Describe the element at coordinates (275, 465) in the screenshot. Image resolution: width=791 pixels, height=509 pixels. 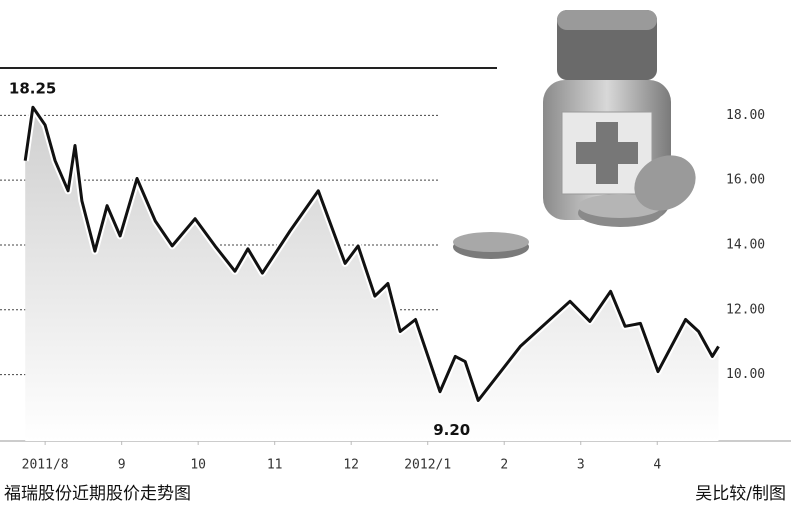
I see `x-tick-label: 11` at that location.